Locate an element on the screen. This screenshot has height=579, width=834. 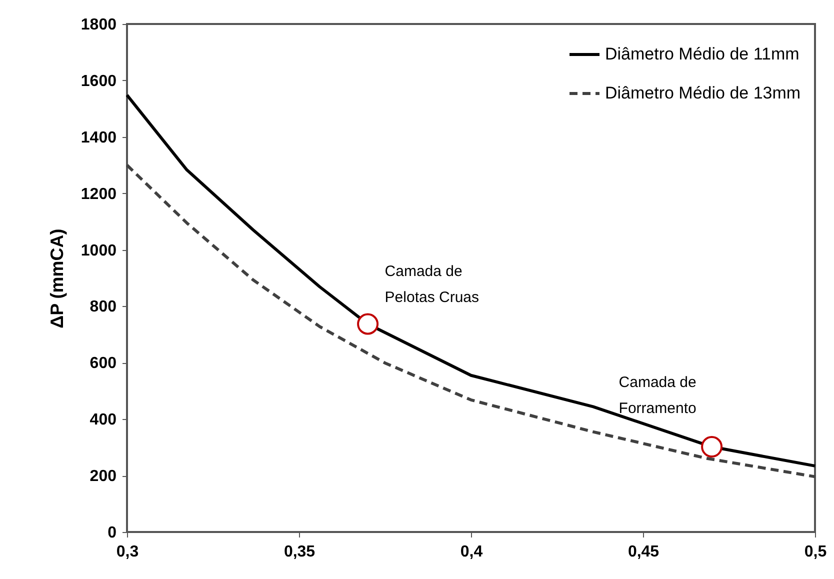
y-tick-label: 1000 is located at coordinates (98, 251).